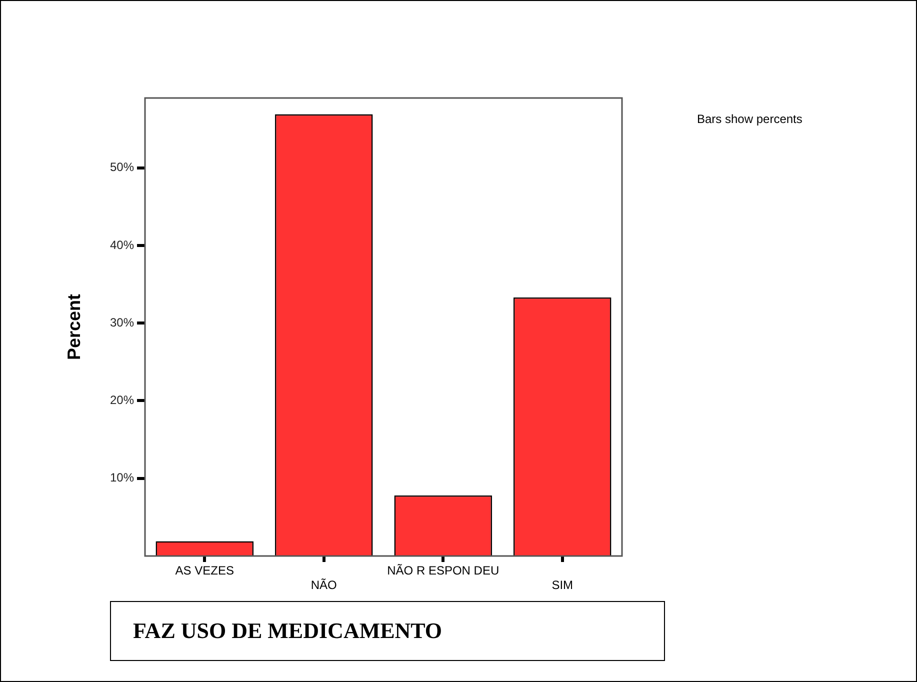 The width and height of the screenshot is (917, 682). Describe the element at coordinates (443, 571) in the screenshot. I see `x-tick-label: NÃO R ESPON DEU` at that location.